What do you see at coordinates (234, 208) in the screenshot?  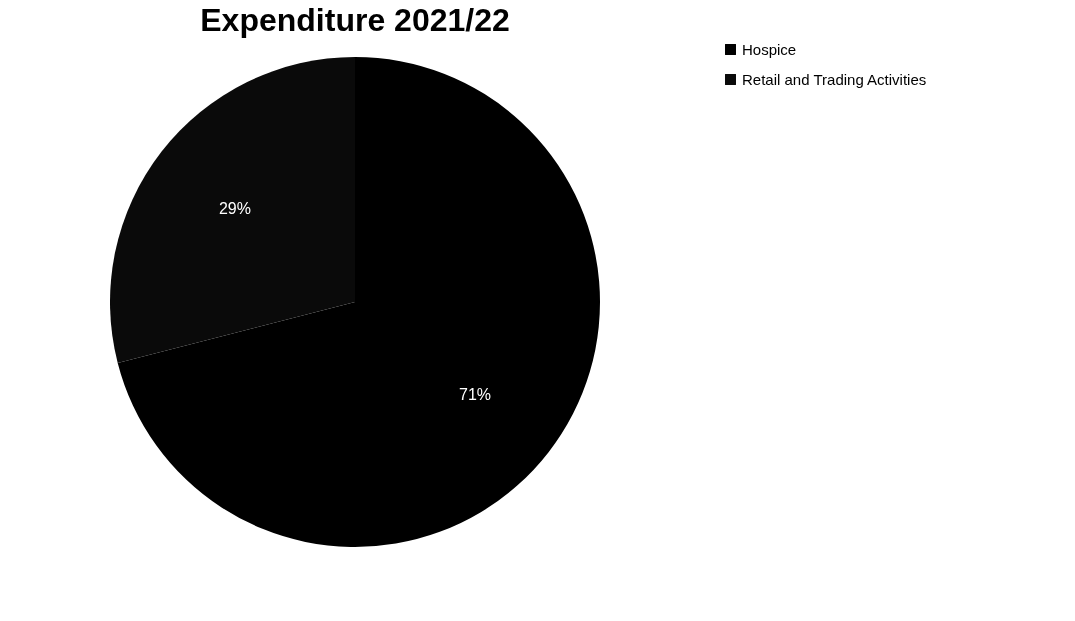 I see `data-label: 29%` at bounding box center [234, 208].